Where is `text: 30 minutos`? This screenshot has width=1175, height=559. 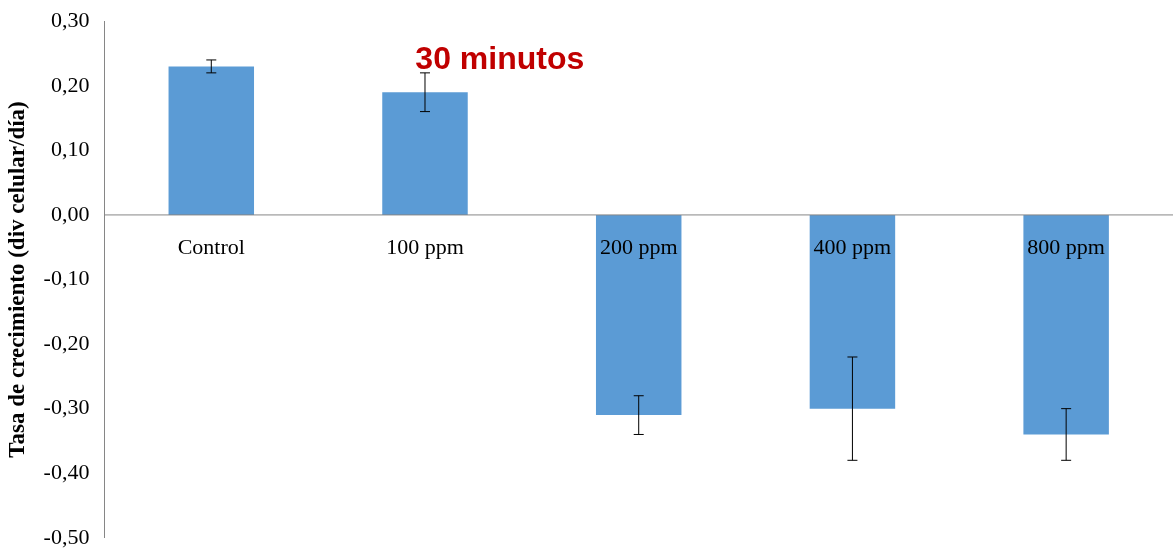
text: 30 minutos is located at coordinates (500, 57).